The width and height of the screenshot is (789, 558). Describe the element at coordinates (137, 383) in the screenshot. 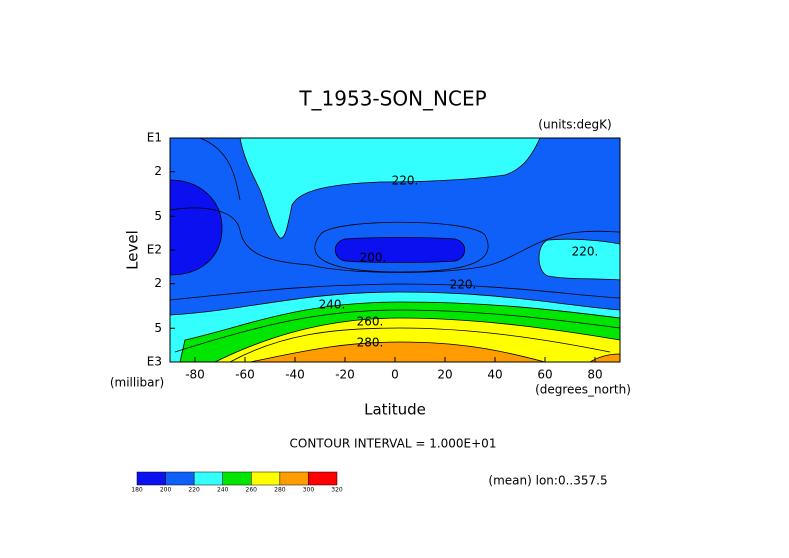

I see `y-units-label: (millibar)` at that location.